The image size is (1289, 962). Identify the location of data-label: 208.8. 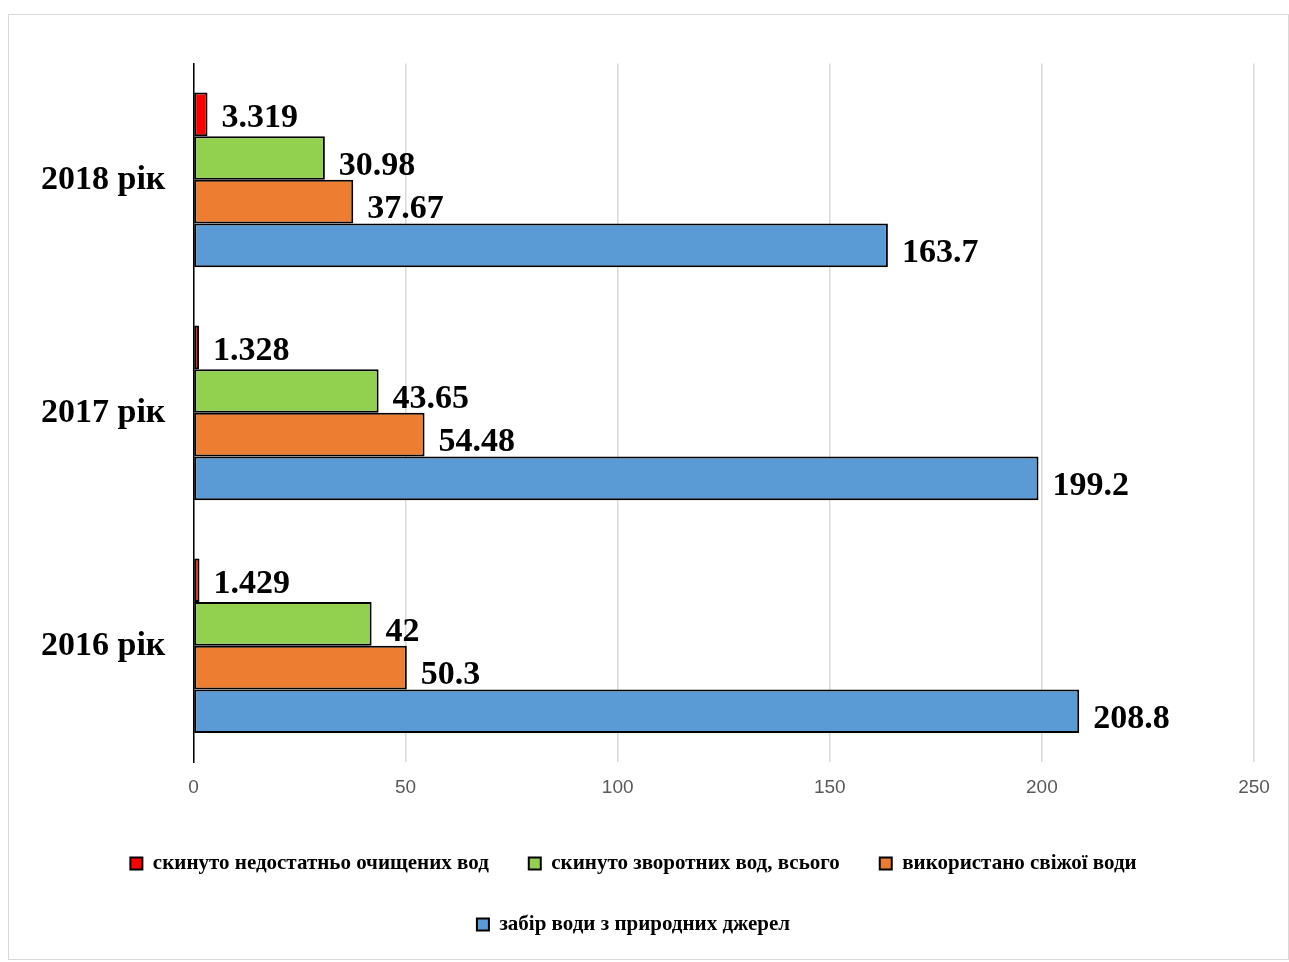
(1131, 717).